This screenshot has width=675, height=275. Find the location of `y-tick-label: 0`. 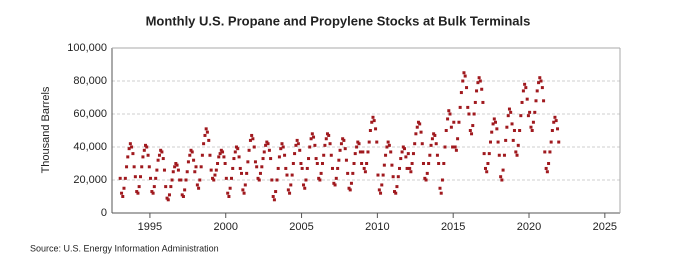

y-tick-label: 0 is located at coordinates (104, 213).